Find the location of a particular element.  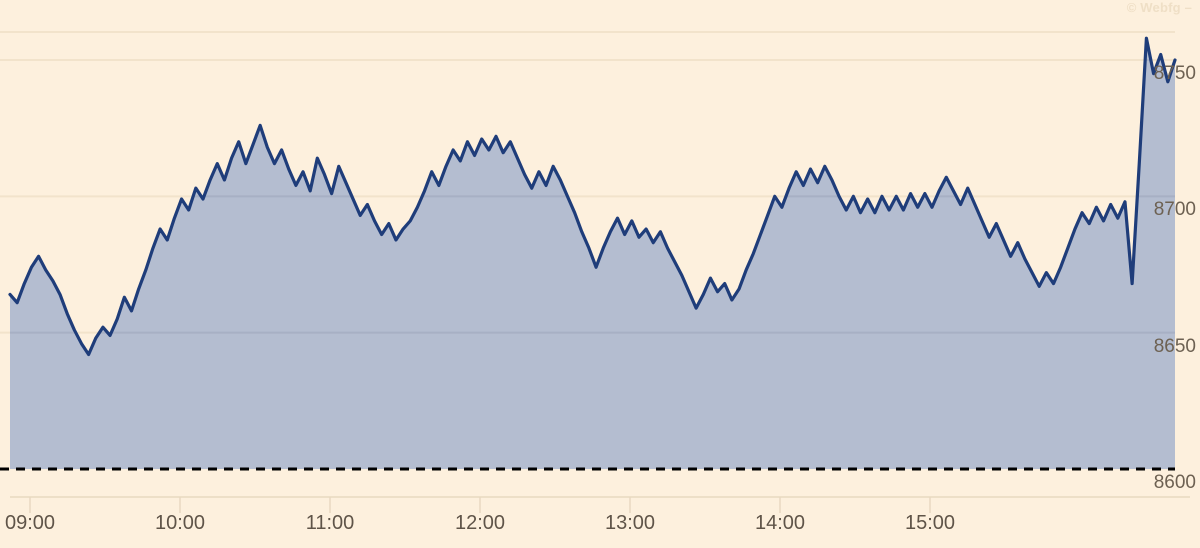

y-axis-tick-label: 8600 is located at coordinates (1174, 482).